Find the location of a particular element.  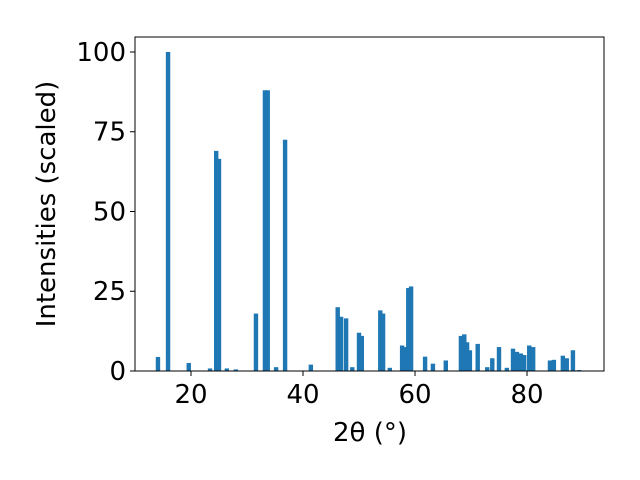

y-tick-label: 50 is located at coordinates (109, 212).